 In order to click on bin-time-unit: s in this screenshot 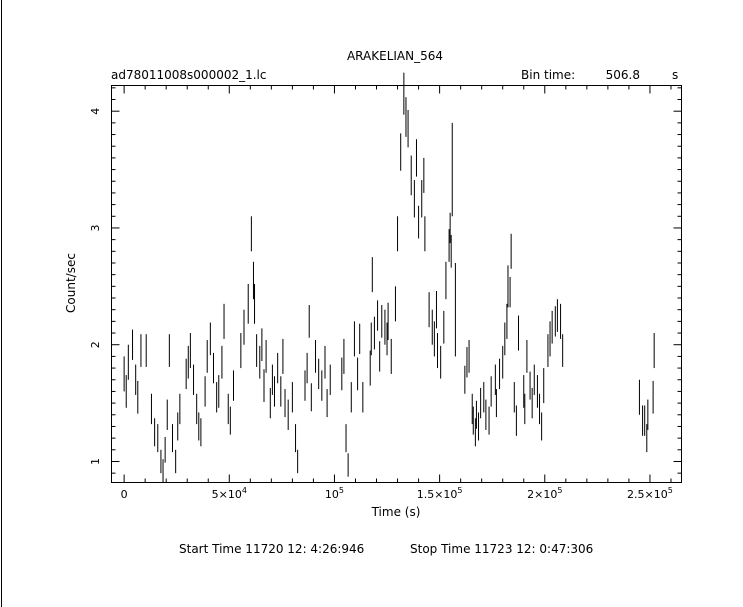, I will do `click(675, 75)`.